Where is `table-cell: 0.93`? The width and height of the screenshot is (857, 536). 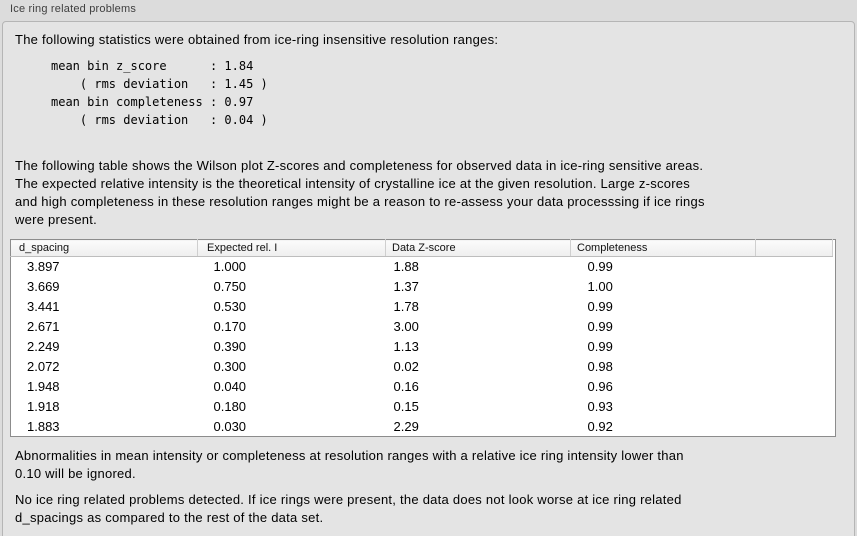
table-cell: 0.93 is located at coordinates (600, 406).